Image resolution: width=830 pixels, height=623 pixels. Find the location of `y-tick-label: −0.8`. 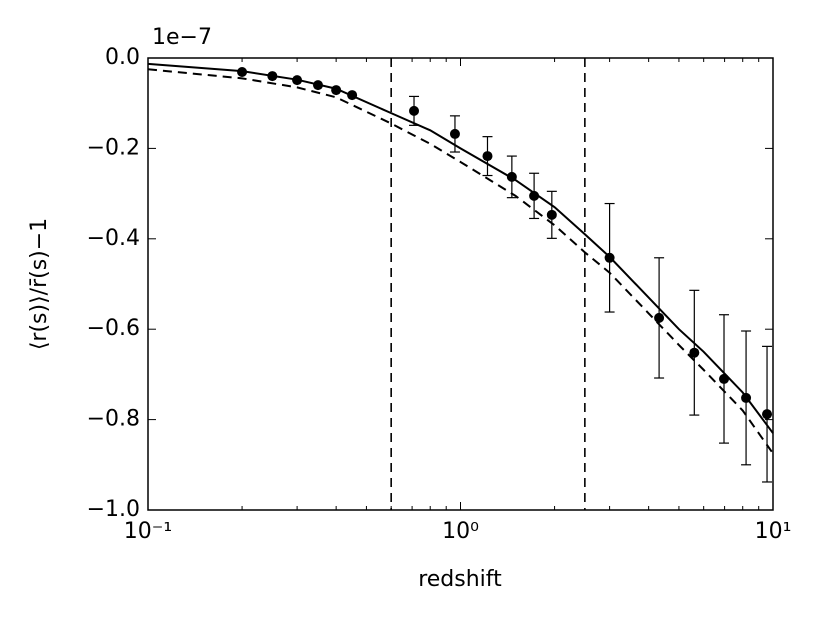

y-tick-label: −0.8 is located at coordinates (113, 419).